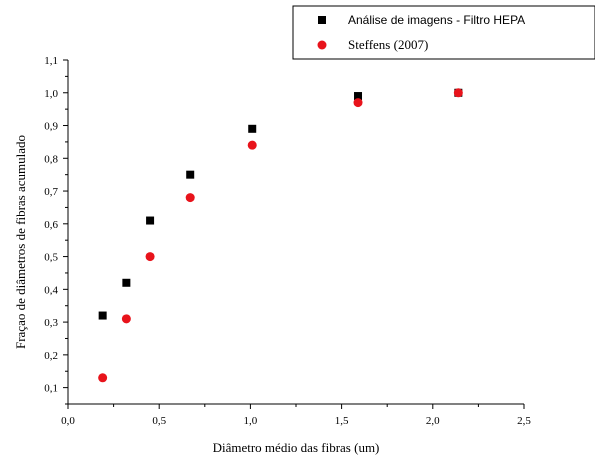 The image size is (595, 462). I want to click on y-tick-label: 0,5, so click(51, 258).